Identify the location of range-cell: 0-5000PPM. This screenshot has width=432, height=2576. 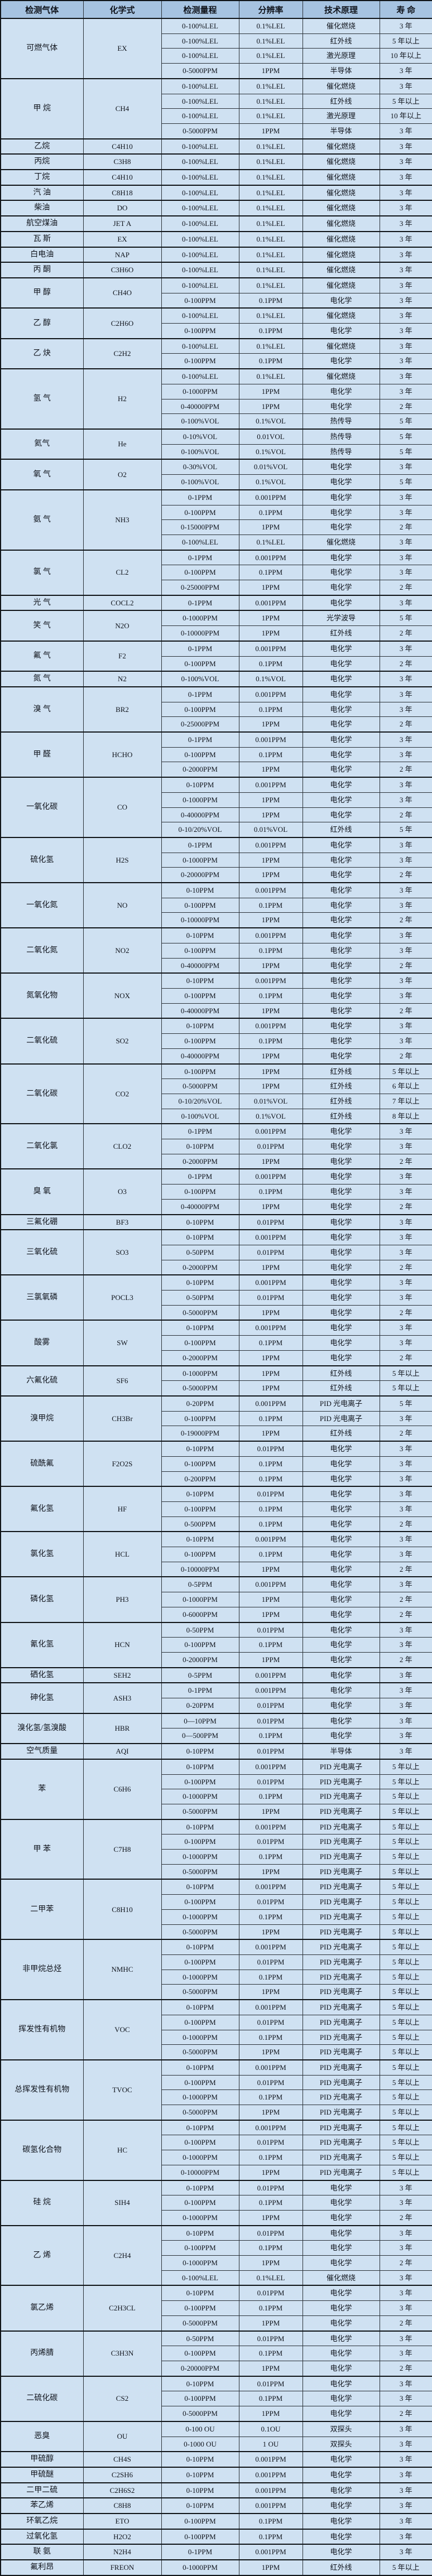
(200, 1932).